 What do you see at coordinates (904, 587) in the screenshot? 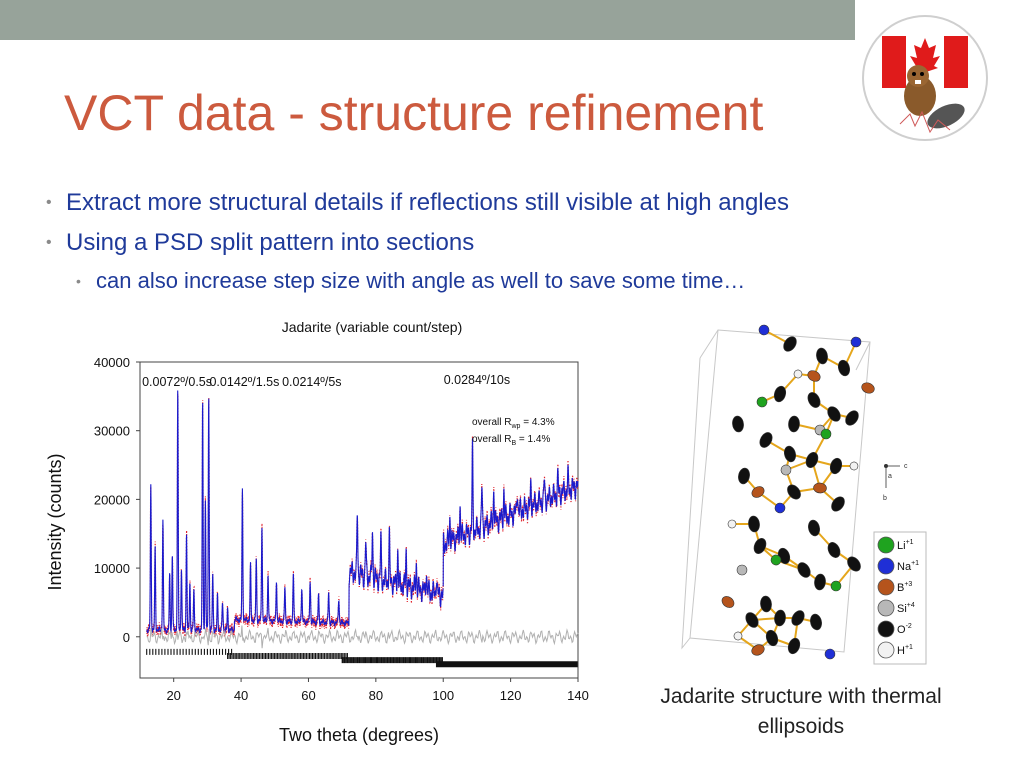
I see `legend-atom-label: B+3` at bounding box center [904, 587].